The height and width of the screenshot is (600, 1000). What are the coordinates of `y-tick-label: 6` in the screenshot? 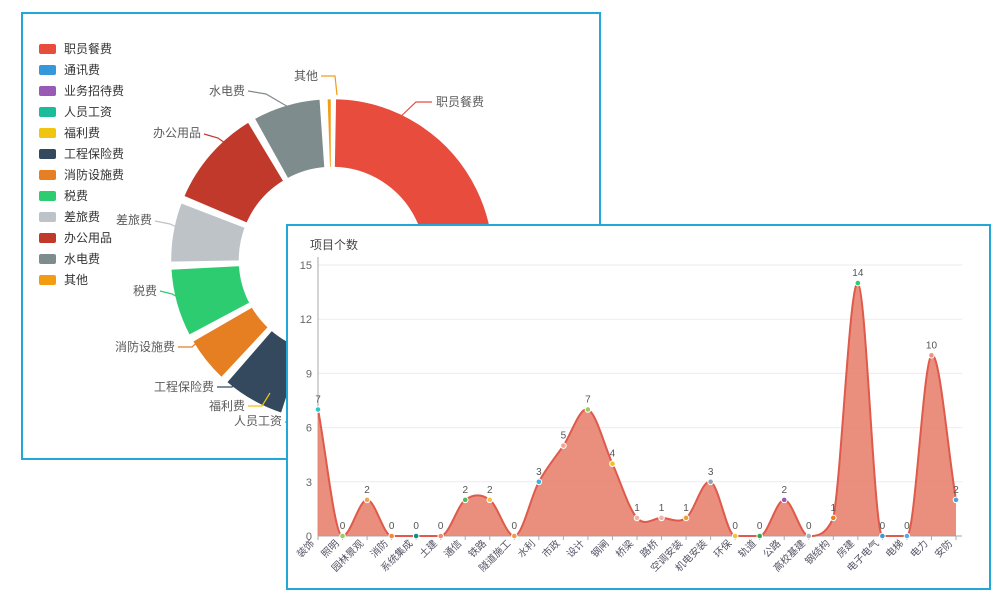 It's located at (309, 429).